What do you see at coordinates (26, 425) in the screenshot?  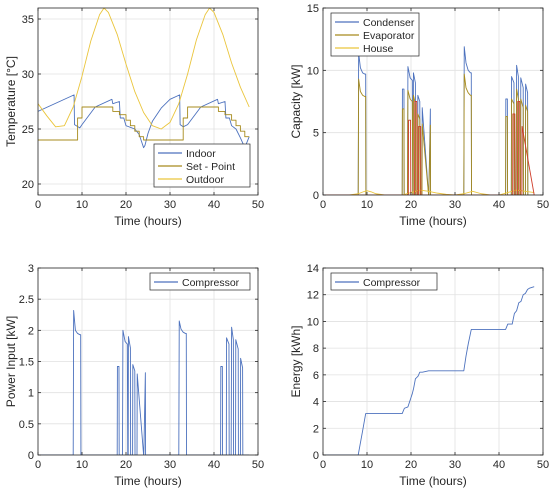 I see `y-tick-label: 0.5` at bounding box center [26, 425].